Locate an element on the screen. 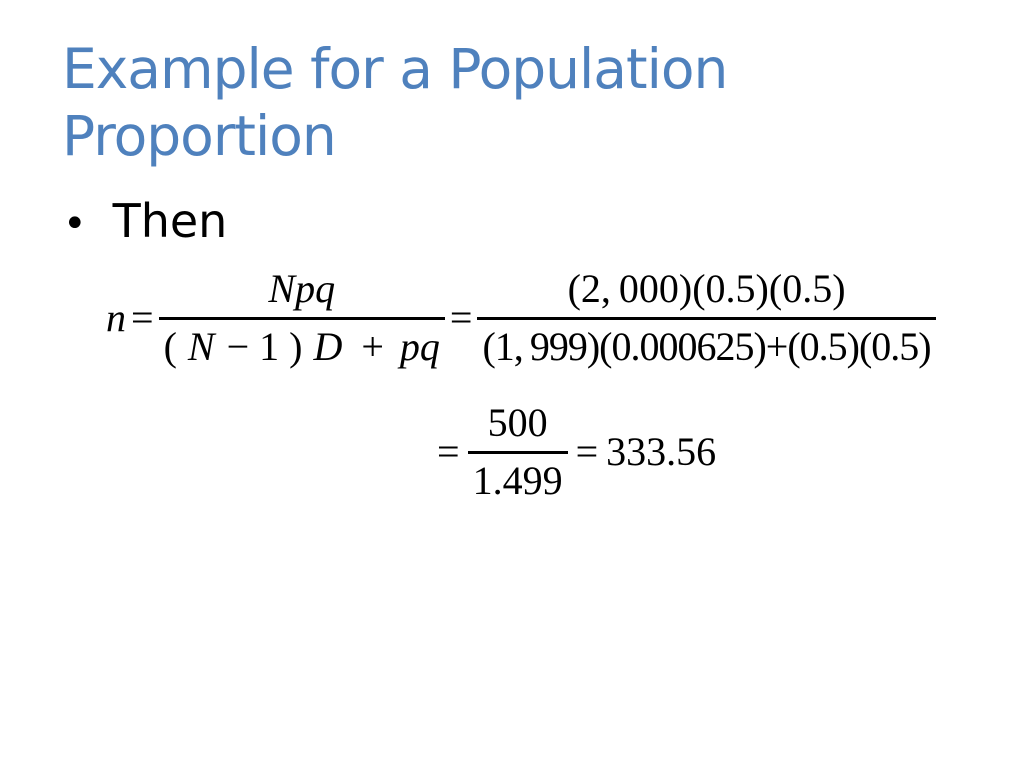 This screenshot has width=1024, height=768. math-result: 333.56 is located at coordinates (661, 451).